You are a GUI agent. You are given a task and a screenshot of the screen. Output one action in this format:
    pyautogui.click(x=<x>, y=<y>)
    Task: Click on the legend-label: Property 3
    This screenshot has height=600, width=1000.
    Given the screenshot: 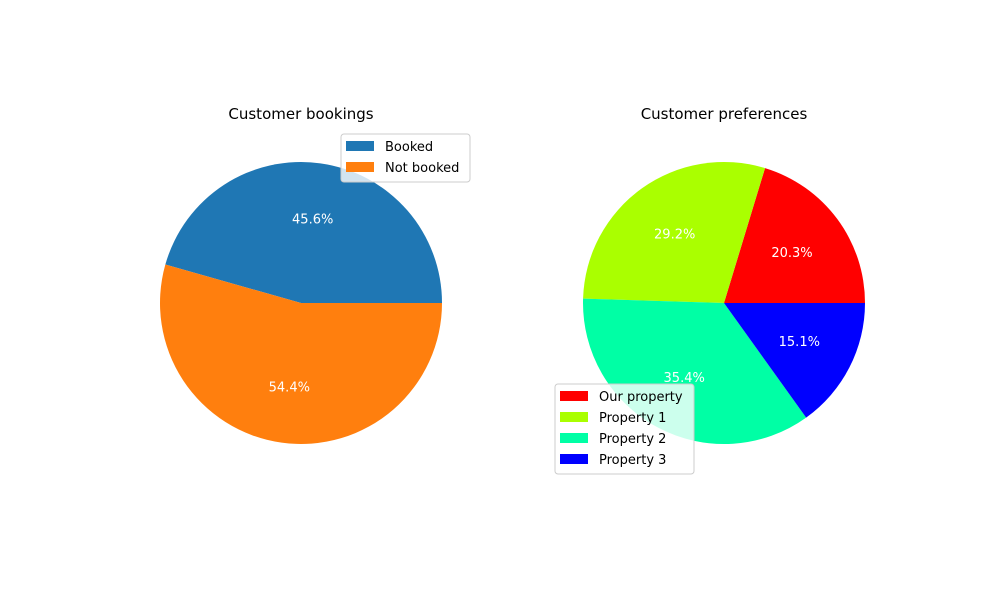 What is the action you would take?
    pyautogui.click(x=632, y=460)
    